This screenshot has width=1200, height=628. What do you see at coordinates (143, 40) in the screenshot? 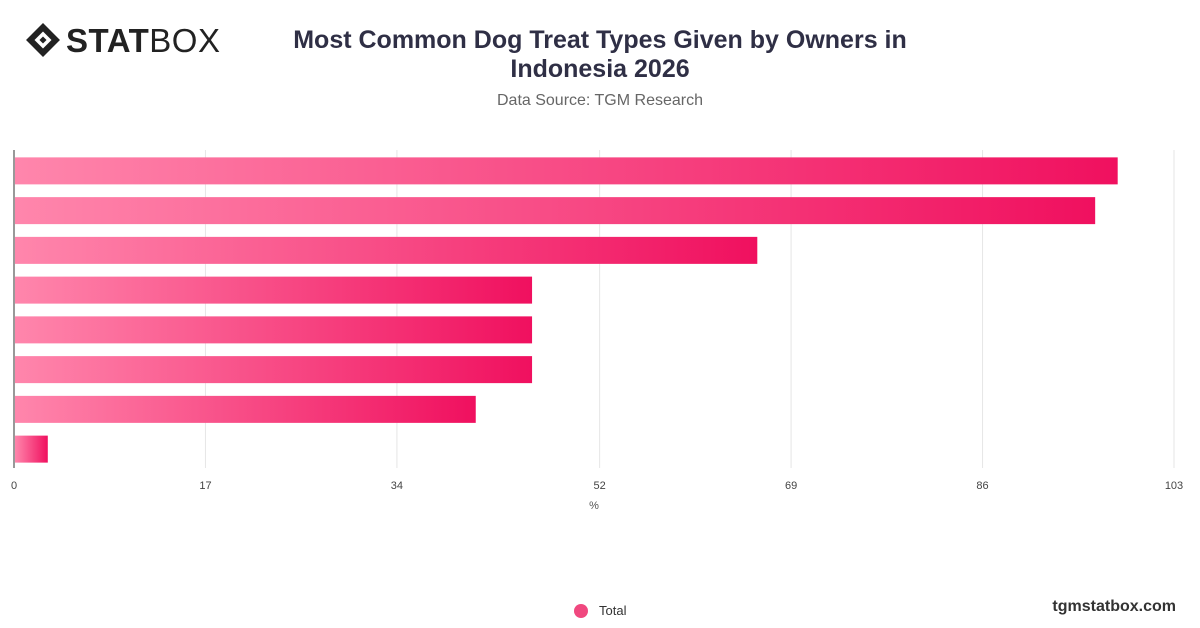
I see `logo-wordmark: STATBOX` at bounding box center [143, 40].